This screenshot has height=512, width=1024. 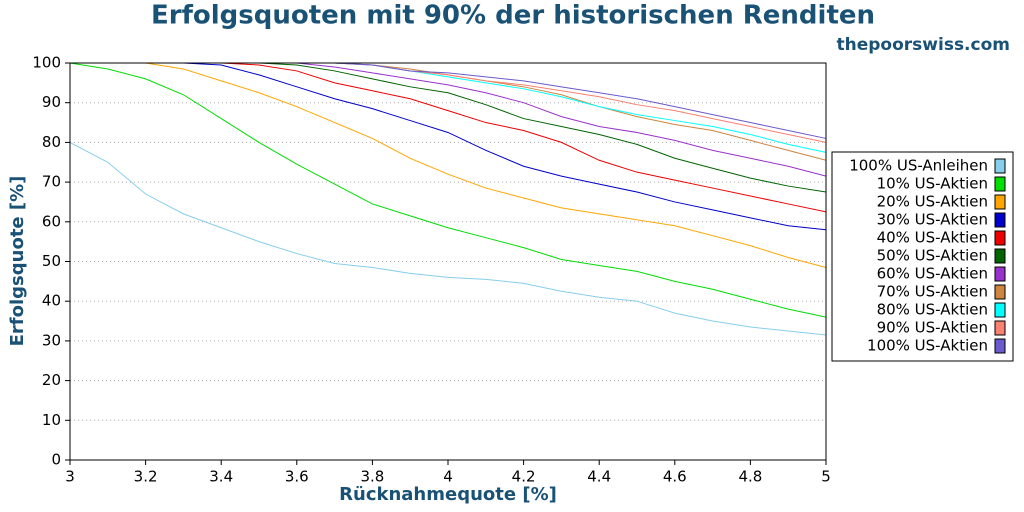 What do you see at coordinates (51, 182) in the screenshot?
I see `y-tick-label: 70` at bounding box center [51, 182].